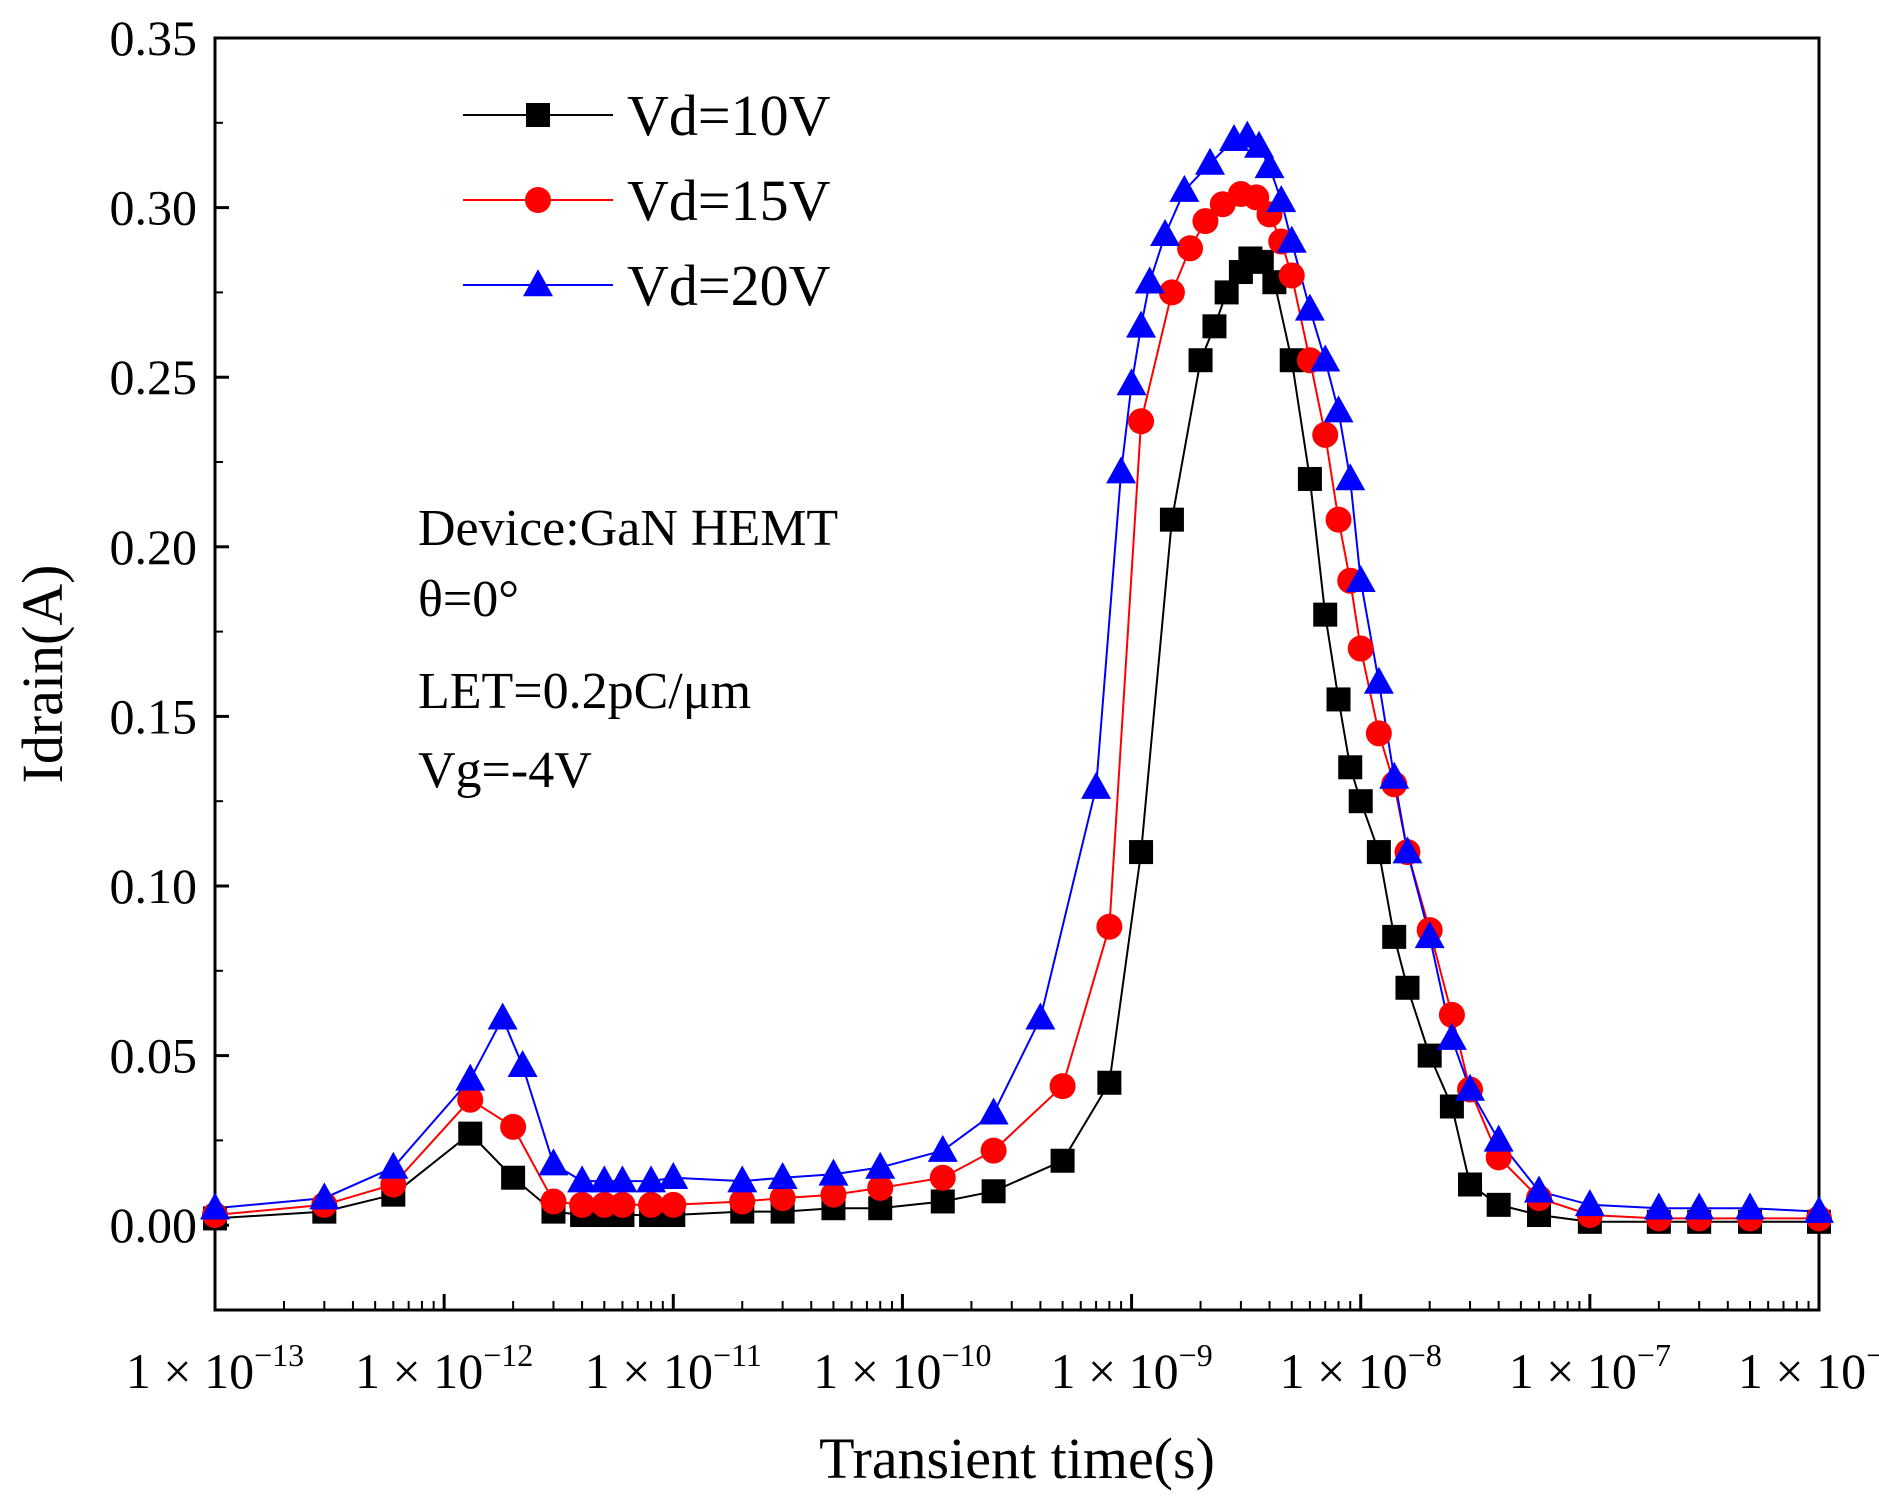 The height and width of the screenshot is (1498, 1879). I want to click on annotation-device: Device:GaN HEMT, so click(628, 528).